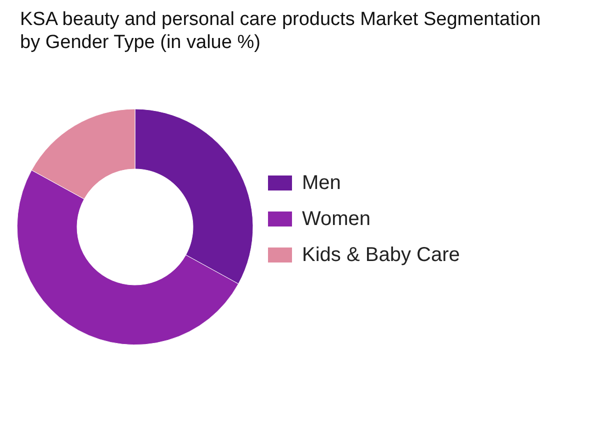 The image size is (589, 433). Describe the element at coordinates (280, 31) in the screenshot. I see `chart-title: KSA beauty and personal care products Market Segmentation by Gender Type (in value %)` at that location.